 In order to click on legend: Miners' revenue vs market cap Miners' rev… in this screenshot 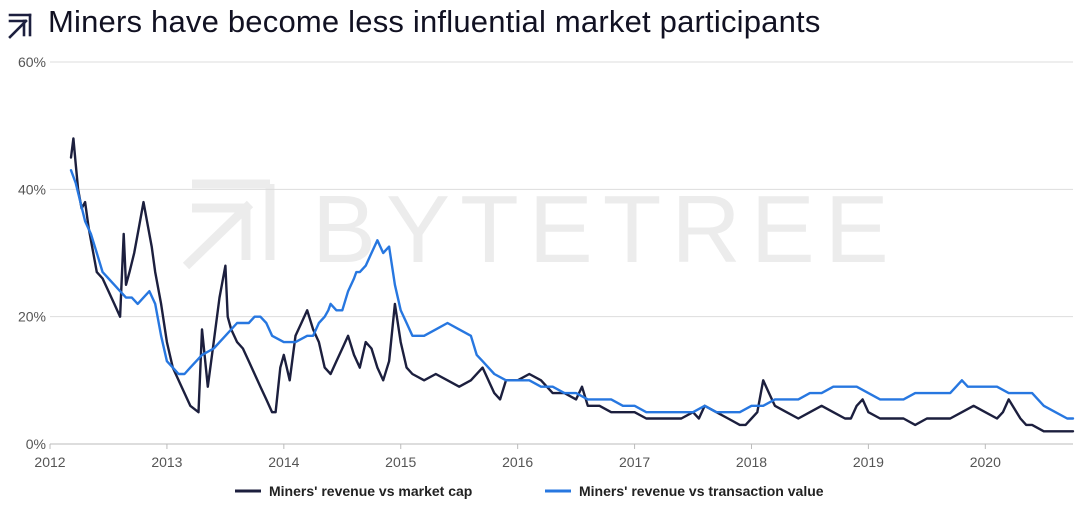, I will do `click(529, 491)`.